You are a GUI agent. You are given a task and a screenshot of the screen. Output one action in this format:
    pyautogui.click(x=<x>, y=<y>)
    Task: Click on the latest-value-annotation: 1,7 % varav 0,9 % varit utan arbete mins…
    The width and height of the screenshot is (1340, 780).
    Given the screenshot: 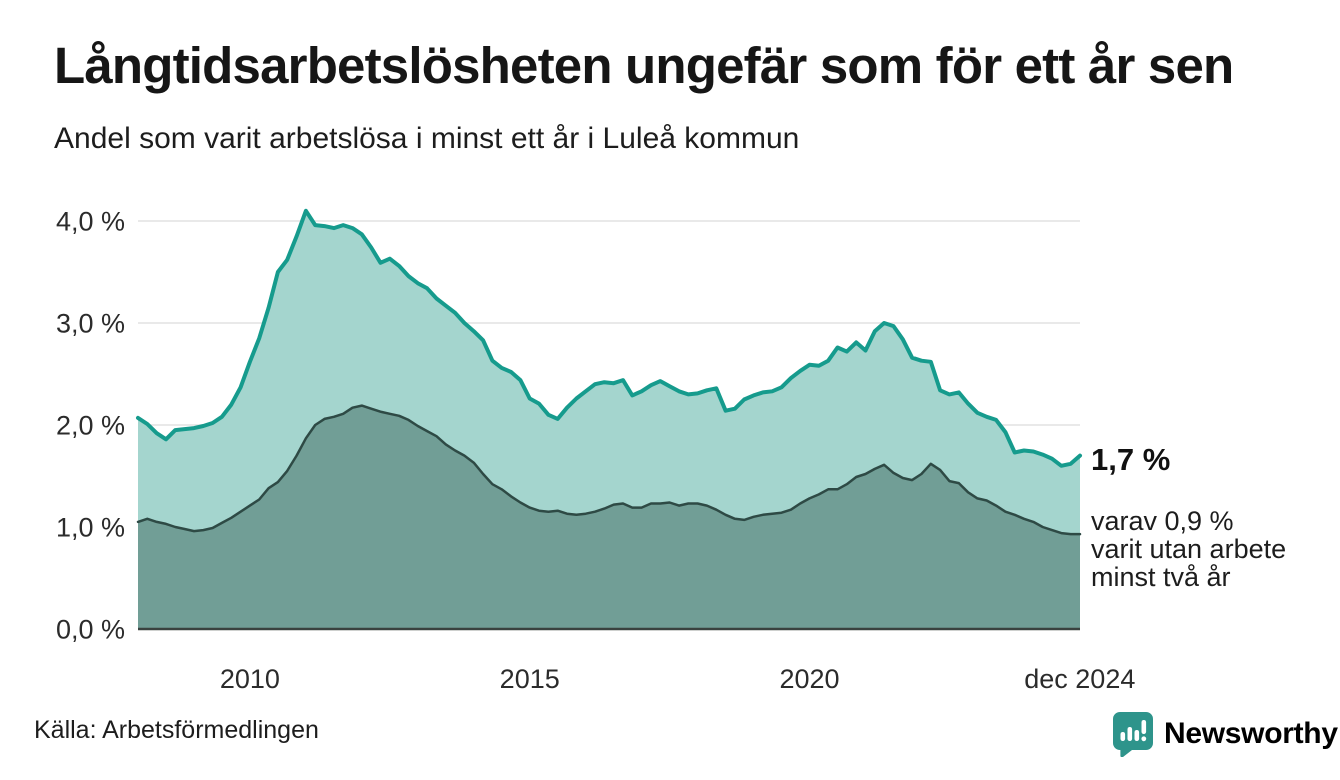 What is the action you would take?
    pyautogui.click(x=1215, y=516)
    